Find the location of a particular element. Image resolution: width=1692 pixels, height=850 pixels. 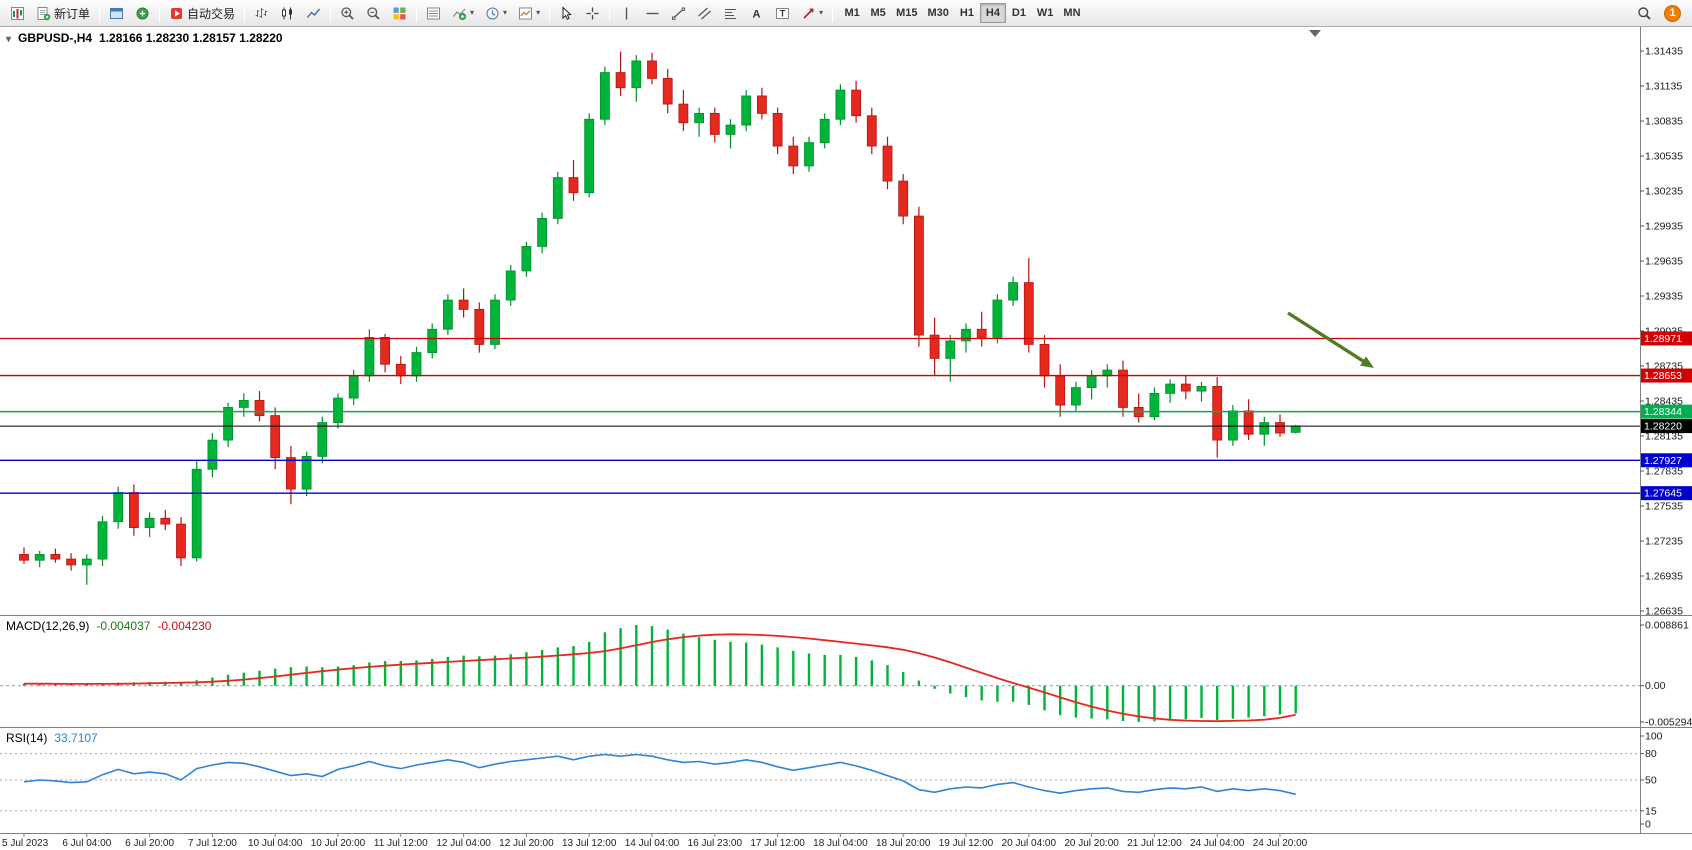

svg-text: 1.27645 is located at coordinates (1663, 494).